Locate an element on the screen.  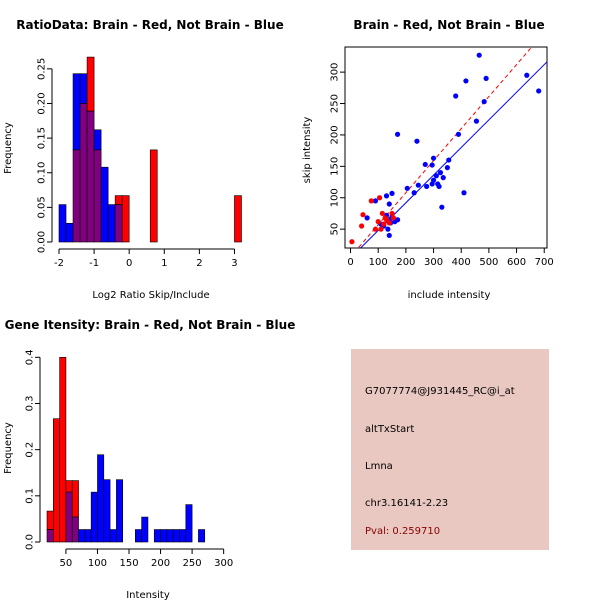
scatter-x-tick-label: 700 is located at coordinates (544, 262).